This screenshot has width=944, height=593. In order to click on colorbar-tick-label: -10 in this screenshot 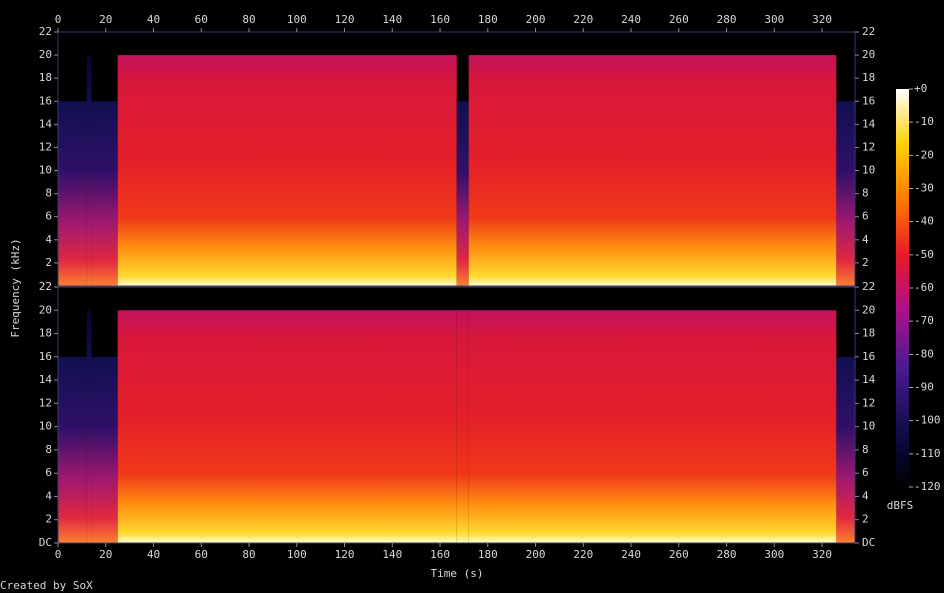, I will do `click(924, 121)`.